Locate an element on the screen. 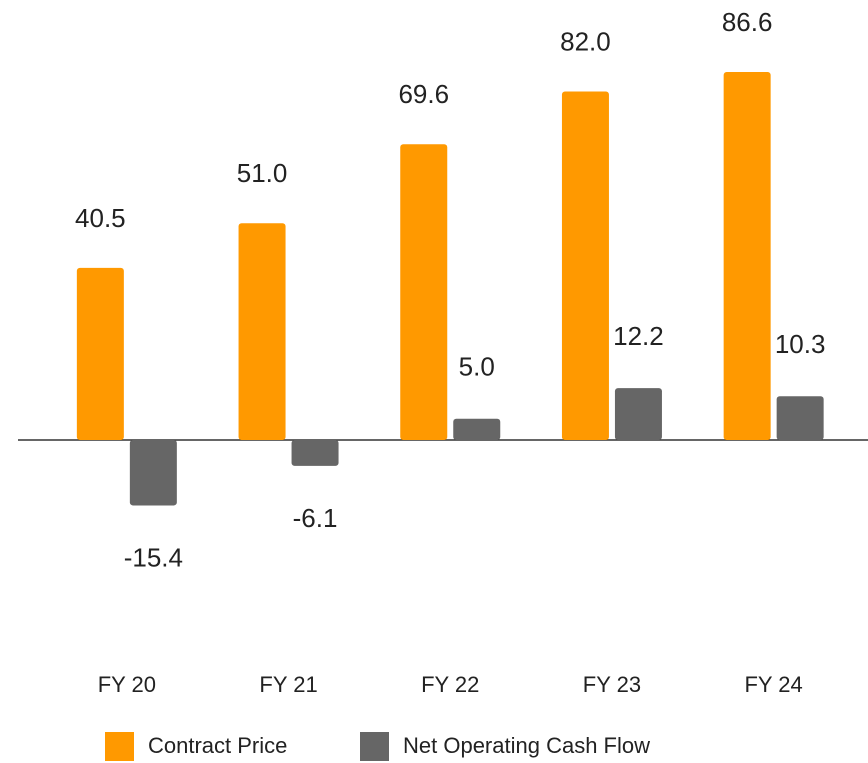 Image resolution: width=868 pixels, height=763 pixels. data-label: 82.0 is located at coordinates (585, 41).